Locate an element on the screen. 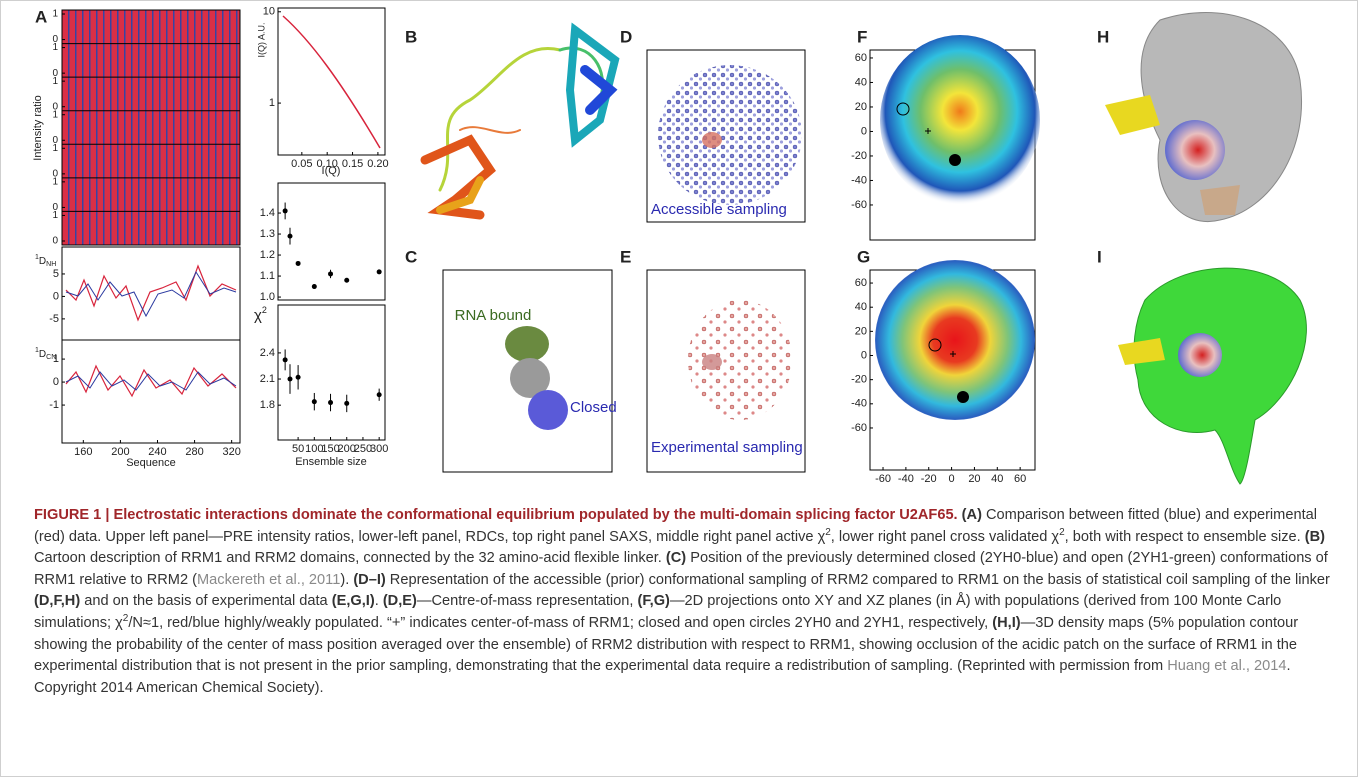 Image resolution: width=1358 pixels, height=777 pixels. label-rna: RNA bound is located at coordinates (493, 315).